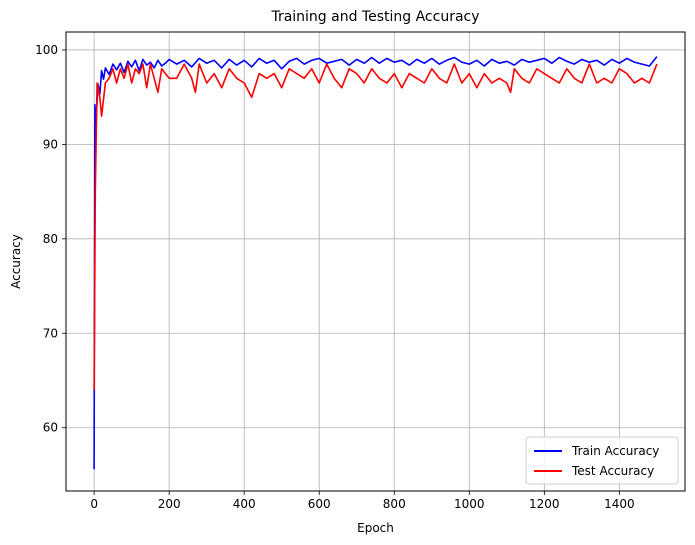 Image resolution: width=695 pixels, height=545 pixels. I want to click on y-tick-label: 90, so click(50, 144).